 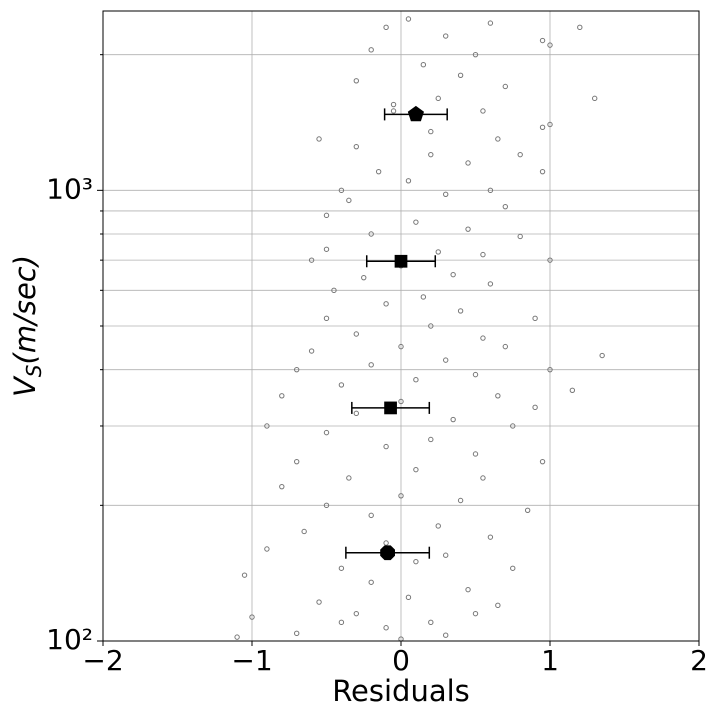 What do you see at coordinates (102, 660) in the screenshot?
I see `x-tick-label: −2` at bounding box center [102, 660].